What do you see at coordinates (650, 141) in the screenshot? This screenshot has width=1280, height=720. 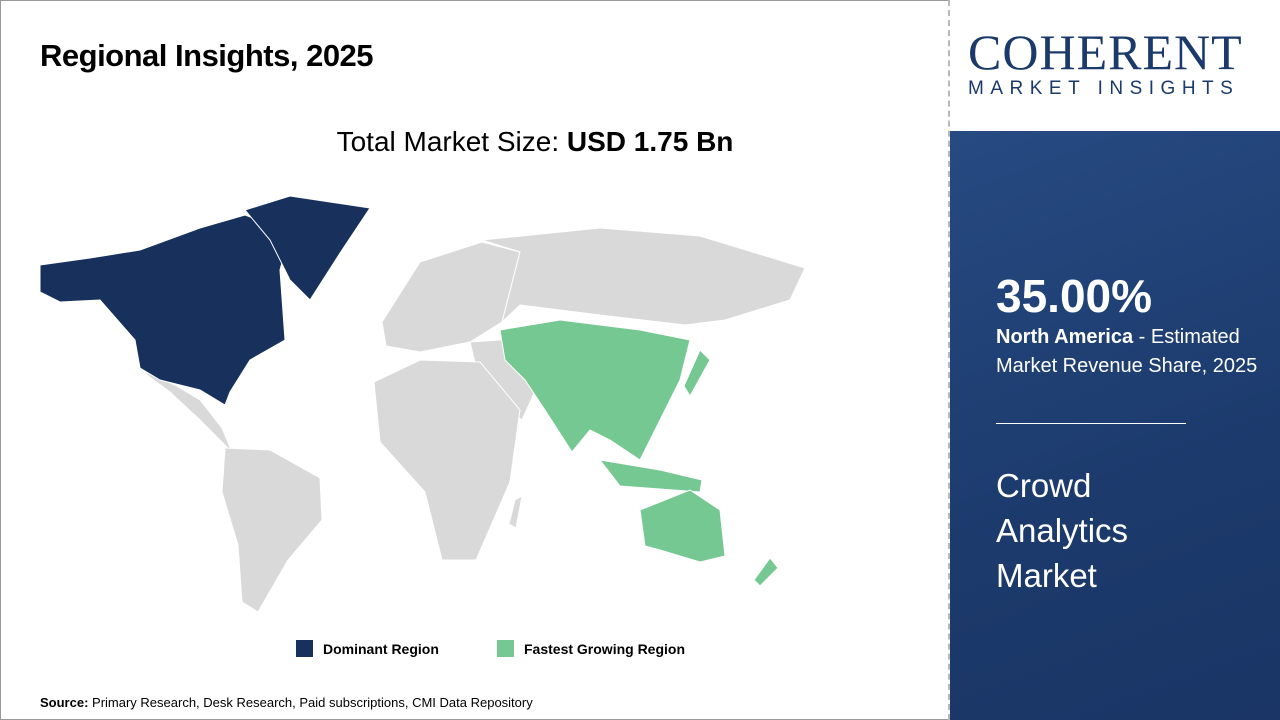 I see `total-value: USD 1.75 Bn` at bounding box center [650, 141].